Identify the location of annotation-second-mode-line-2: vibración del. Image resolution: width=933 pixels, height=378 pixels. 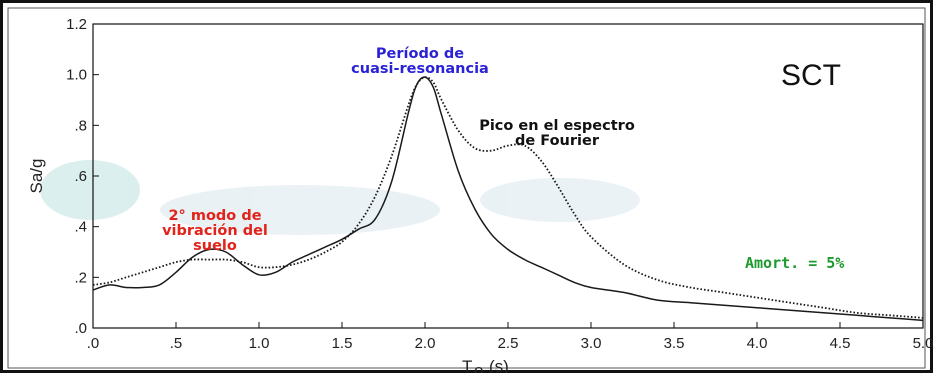
(215, 231).